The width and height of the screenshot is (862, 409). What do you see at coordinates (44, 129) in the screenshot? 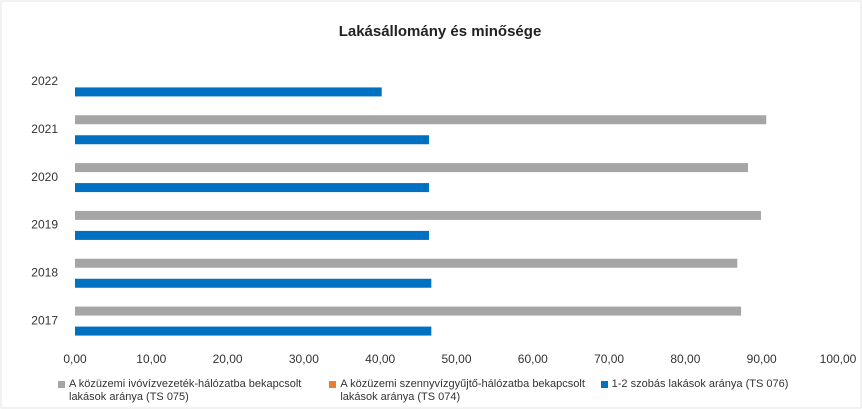
I see `y-tick-label: 2021` at bounding box center [44, 129].